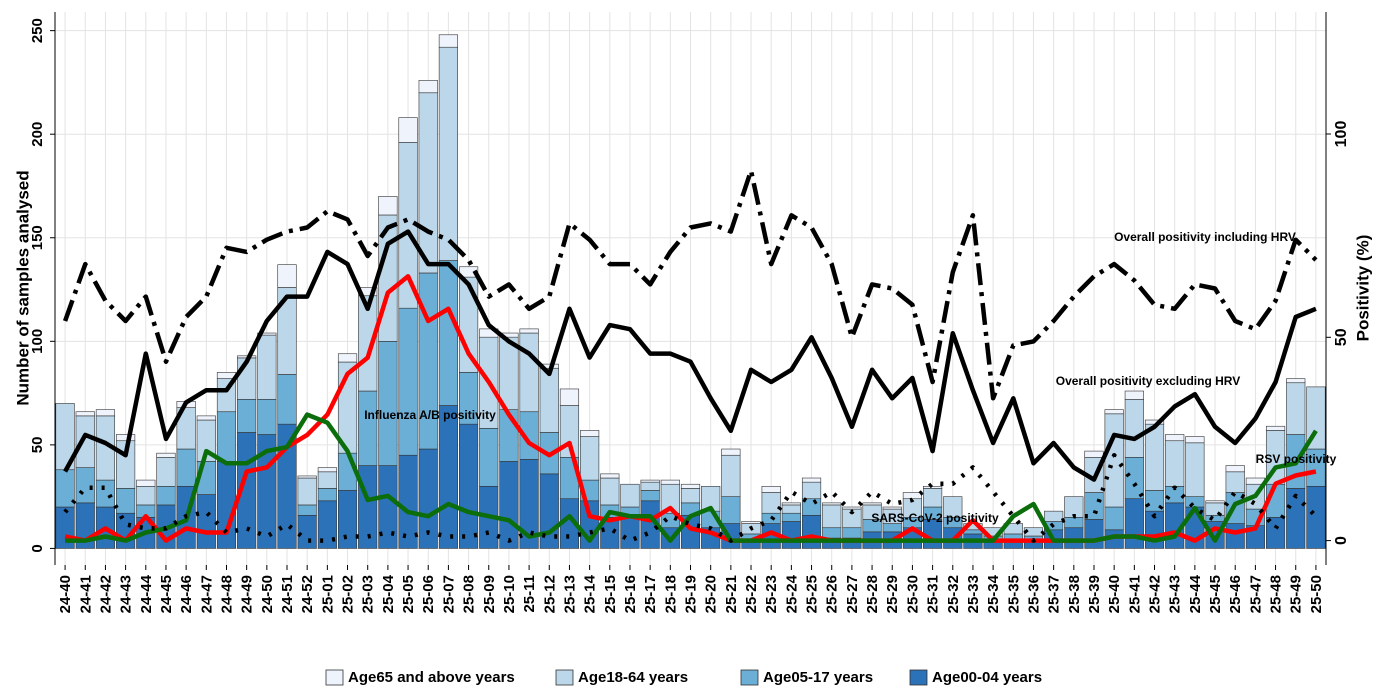  Describe the element at coordinates (1255, 594) in the screenshot. I see `x-tick-label: 25-47` at that location.